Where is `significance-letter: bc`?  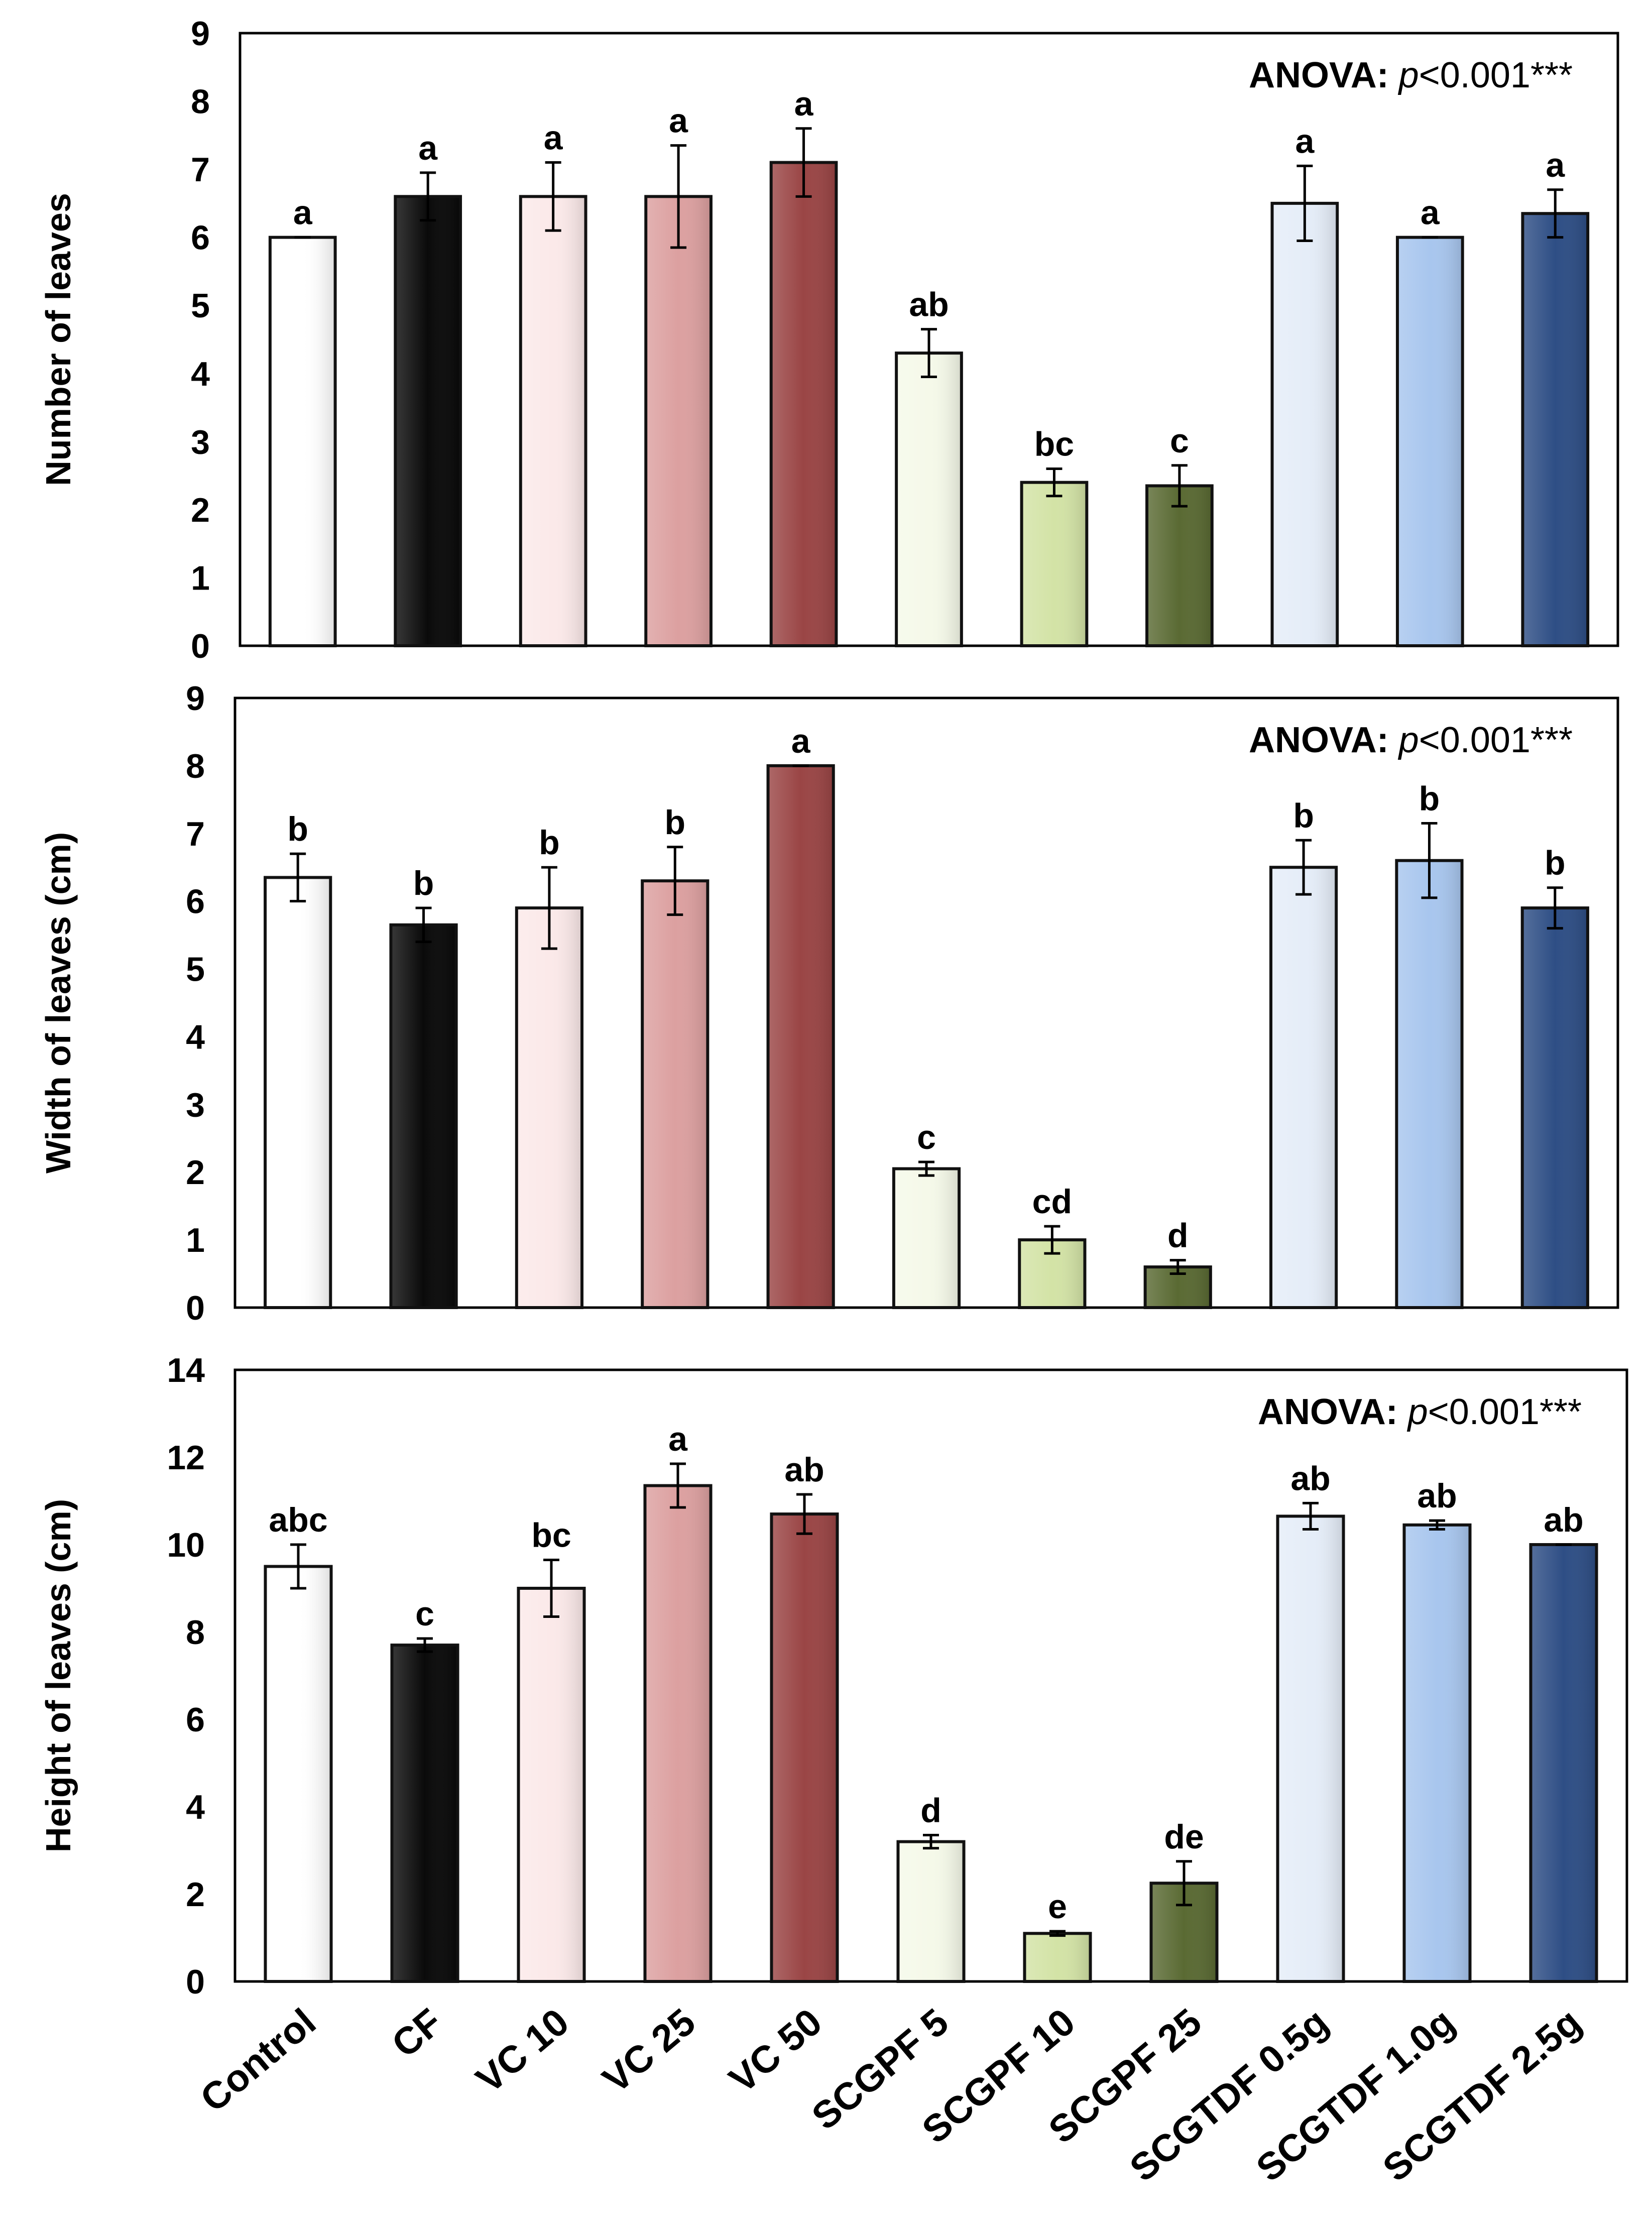
significance-letter: bc is located at coordinates (551, 1535).